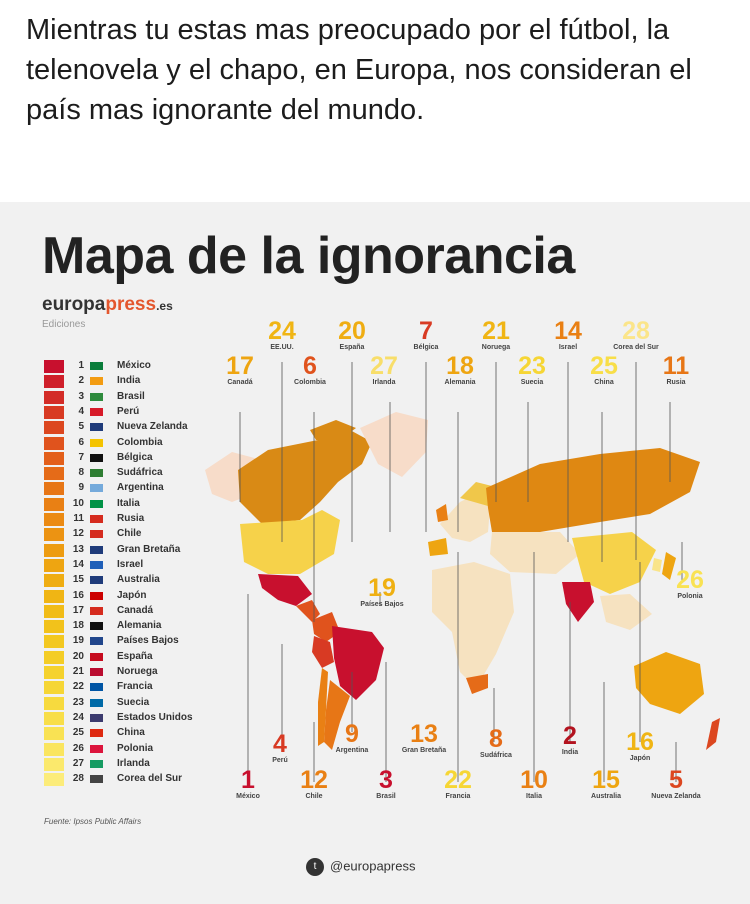 The image size is (750, 904). Describe the element at coordinates (78, 733) in the screenshot. I see `legend-rank: 25` at that location.